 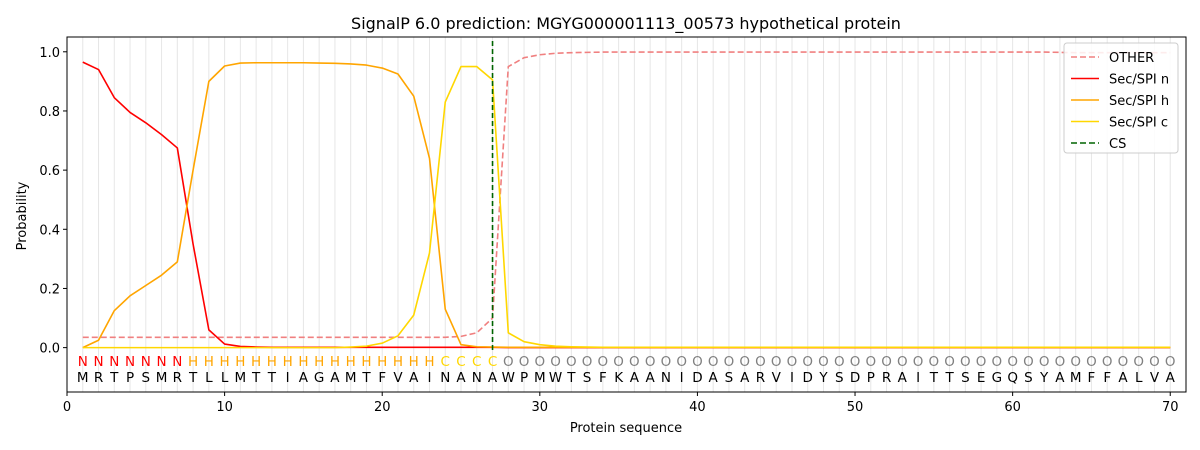 What do you see at coordinates (823, 378) in the screenshot?
I see `sequence-residue: Y` at bounding box center [823, 378].